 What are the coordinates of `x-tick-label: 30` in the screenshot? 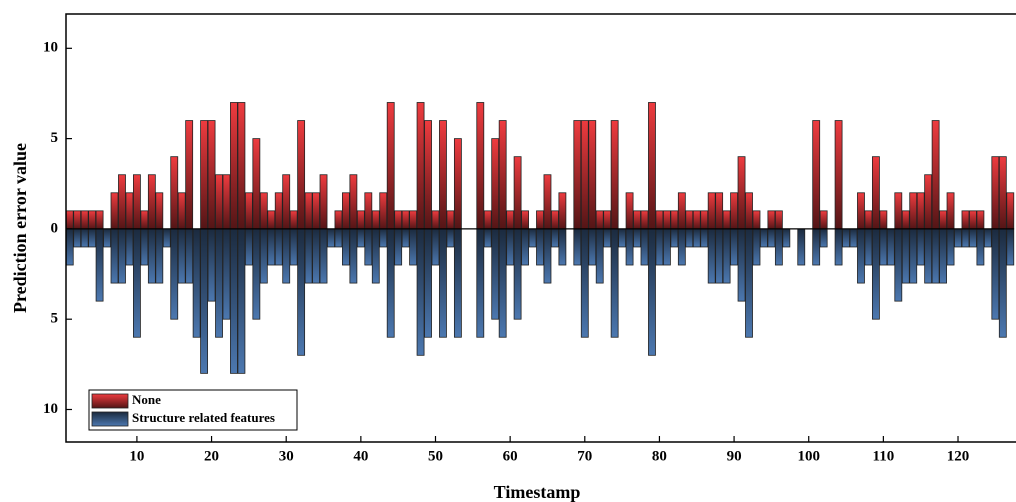 It's located at (286, 456).